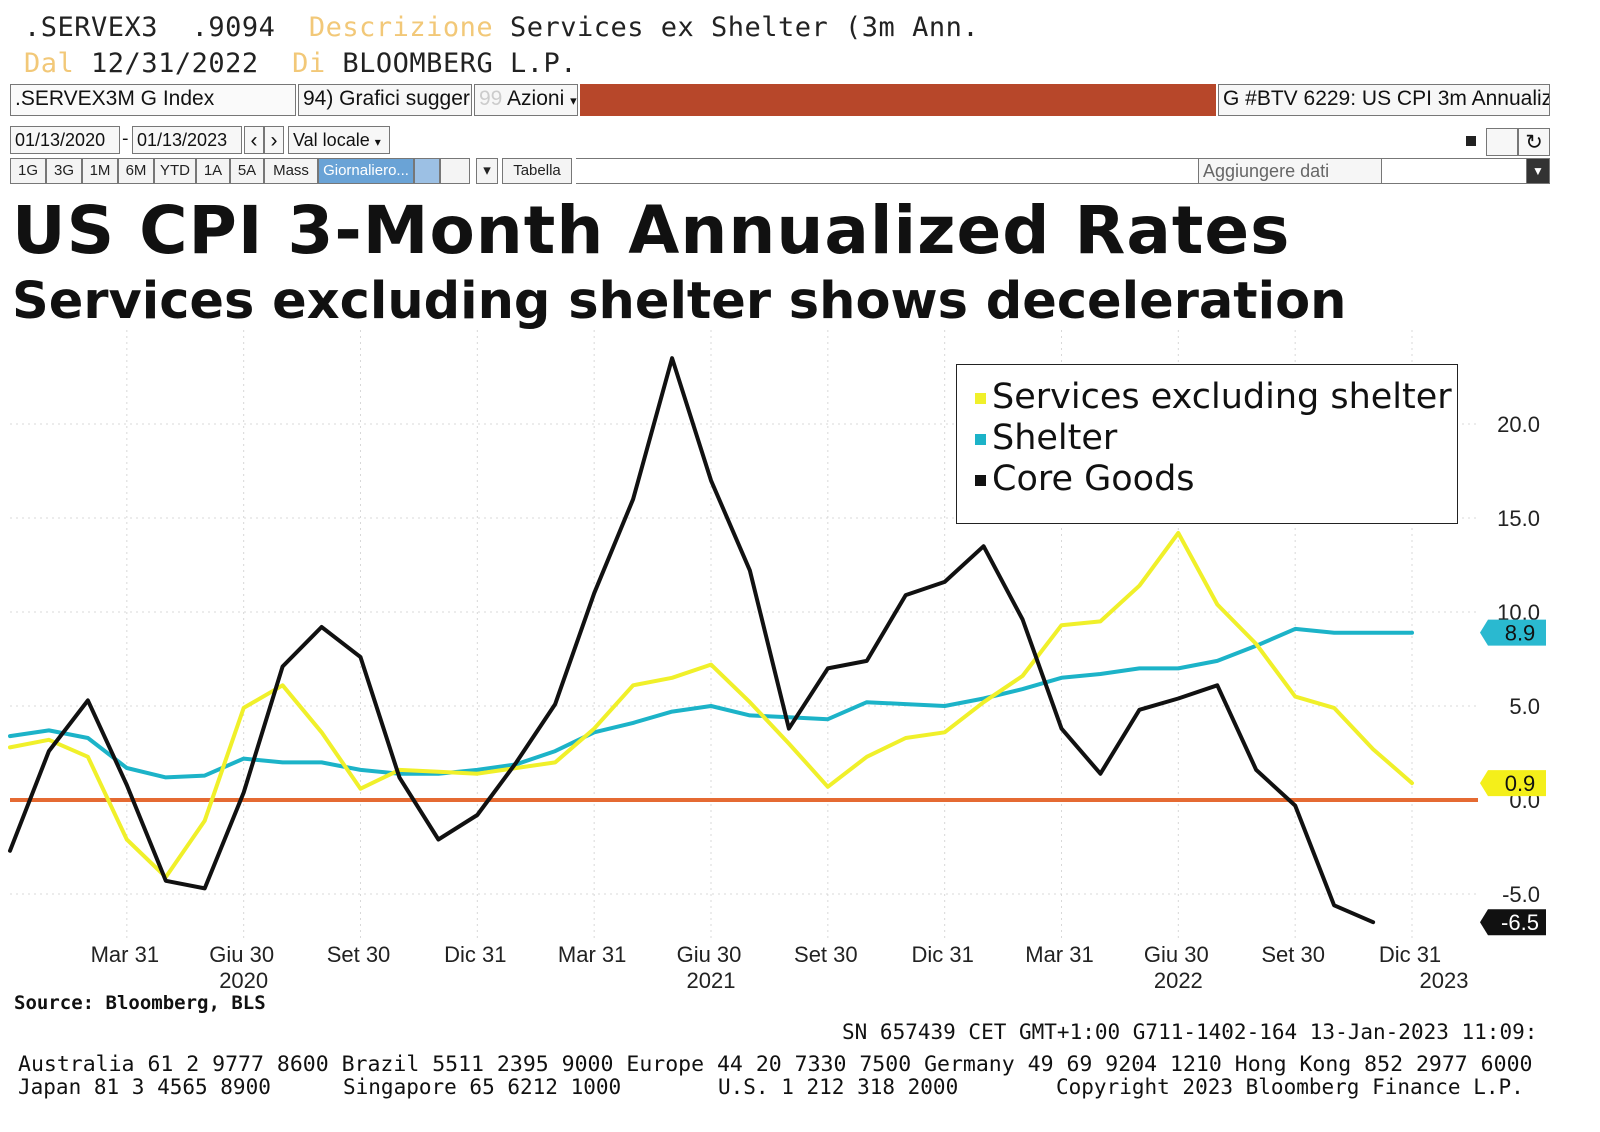  Describe the element at coordinates (385, 100) in the screenshot. I see `suggested-charts-button: 94) Grafici suggeriti` at that location.